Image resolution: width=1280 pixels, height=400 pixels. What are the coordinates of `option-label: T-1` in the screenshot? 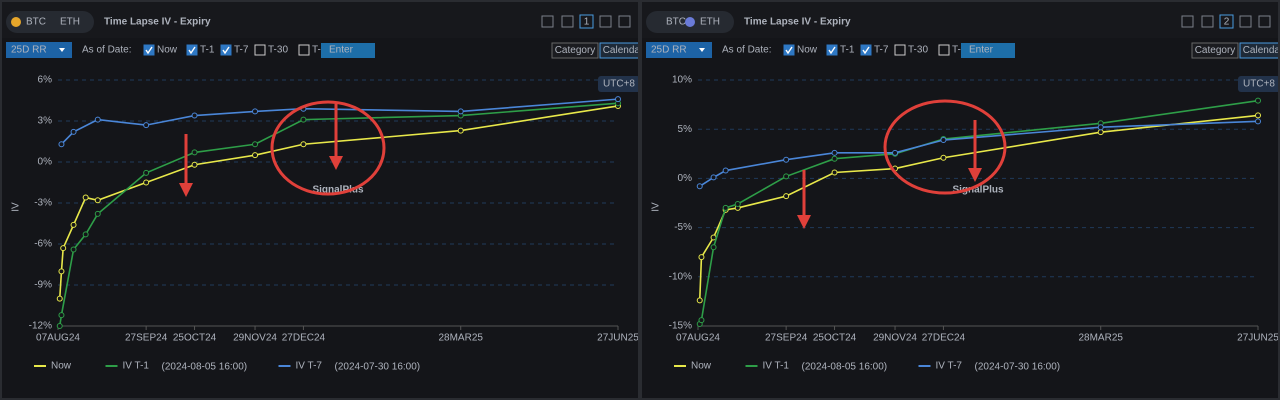 It's located at (847, 50).